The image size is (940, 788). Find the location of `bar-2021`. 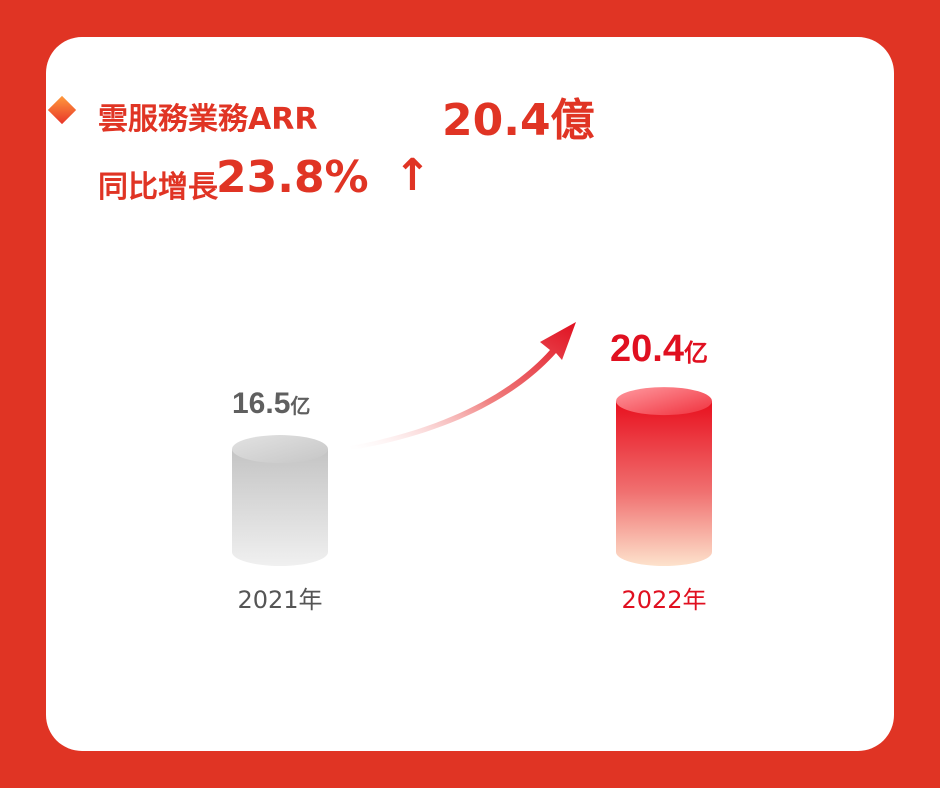

bar-2021 is located at coordinates (280, 500).